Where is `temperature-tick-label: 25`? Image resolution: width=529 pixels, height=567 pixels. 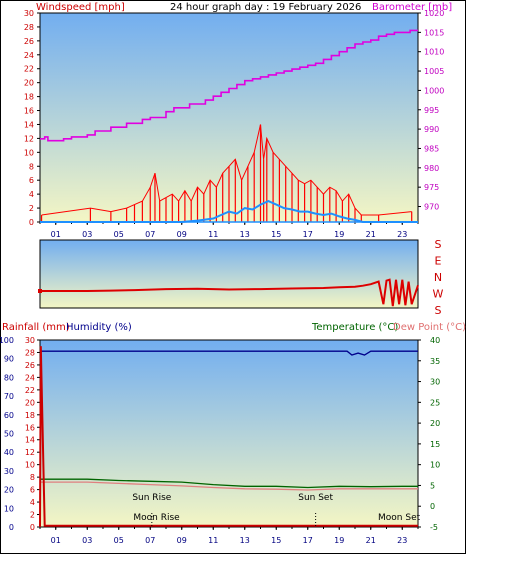 temperature-tick-label: 25 is located at coordinates (435, 402).